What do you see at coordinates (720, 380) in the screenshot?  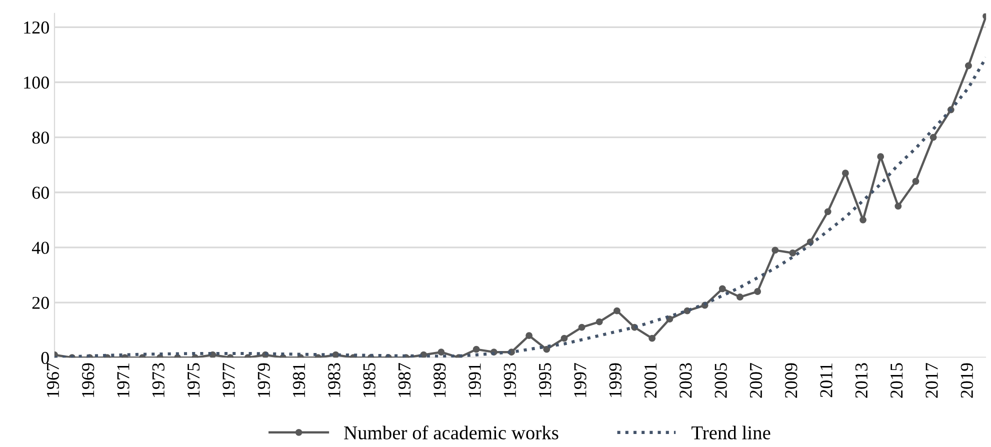 I see `x-tick-label: 2005` at bounding box center [720, 380].